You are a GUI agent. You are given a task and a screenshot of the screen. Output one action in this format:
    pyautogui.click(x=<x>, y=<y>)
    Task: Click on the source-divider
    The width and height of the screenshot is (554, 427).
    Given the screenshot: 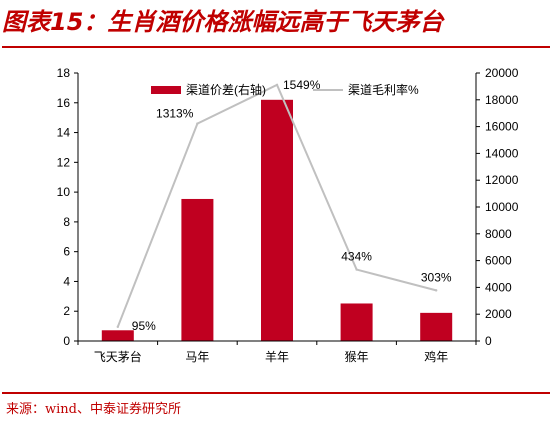 What is the action you would take?
    pyautogui.click(x=276, y=393)
    